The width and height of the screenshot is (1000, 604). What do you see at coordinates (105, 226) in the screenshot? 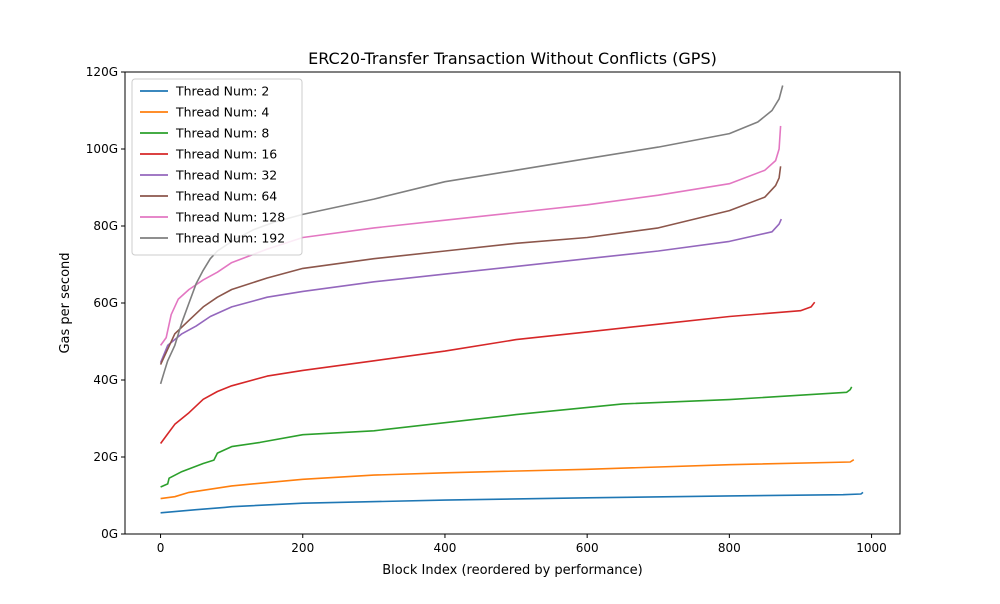
I see `y-tick-label: 80G` at bounding box center [105, 226].